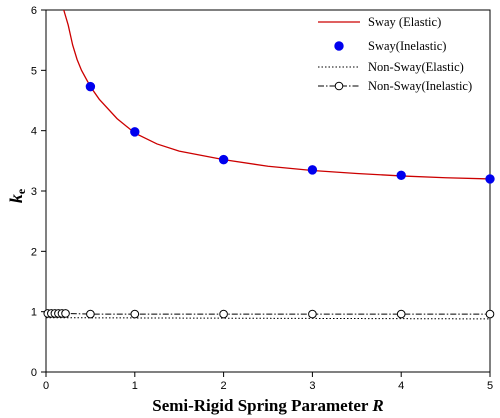 This screenshot has height=418, width=500. I want to click on y-tick-label: 0, so click(34, 373).